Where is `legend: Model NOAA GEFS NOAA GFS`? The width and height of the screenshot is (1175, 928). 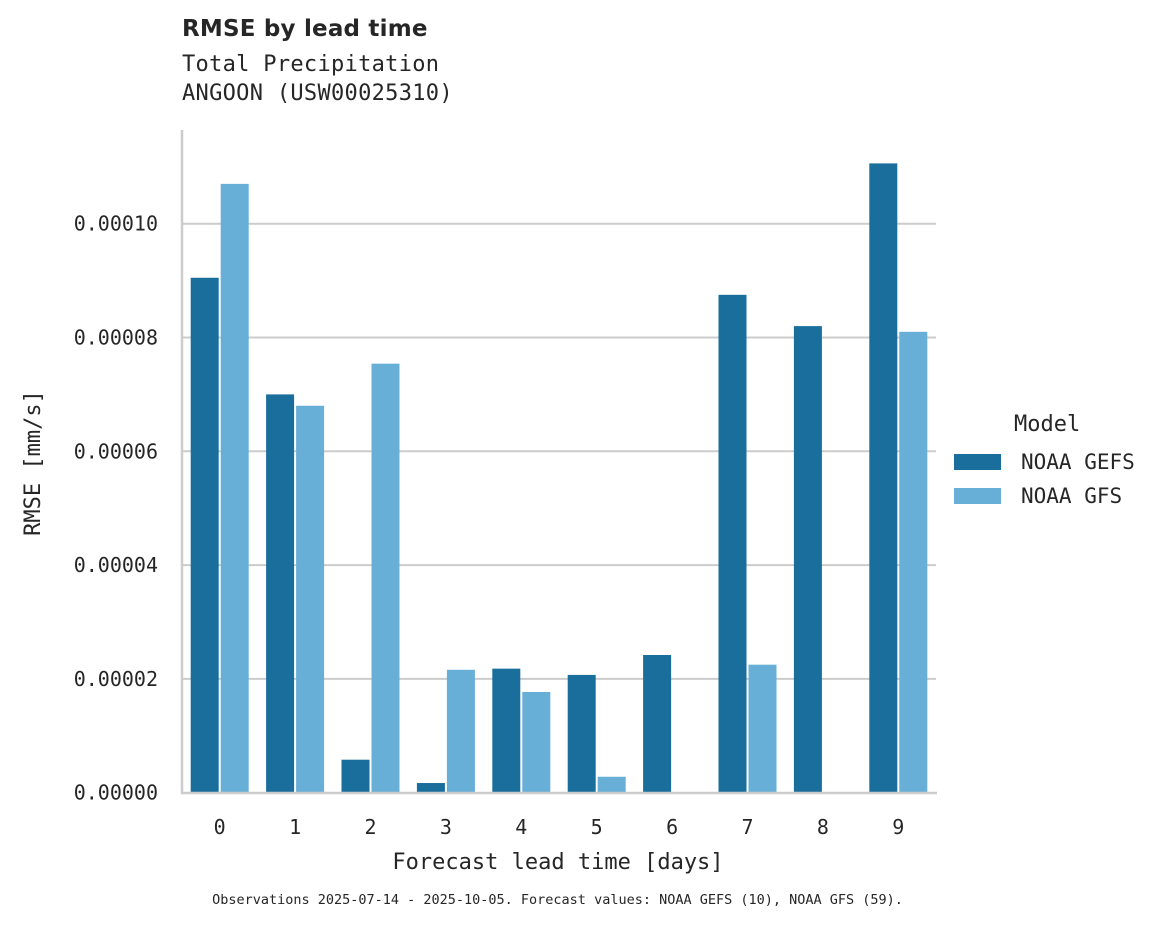
legend: Model NOAA GEFS NOAA GFS is located at coordinates (1044, 462).